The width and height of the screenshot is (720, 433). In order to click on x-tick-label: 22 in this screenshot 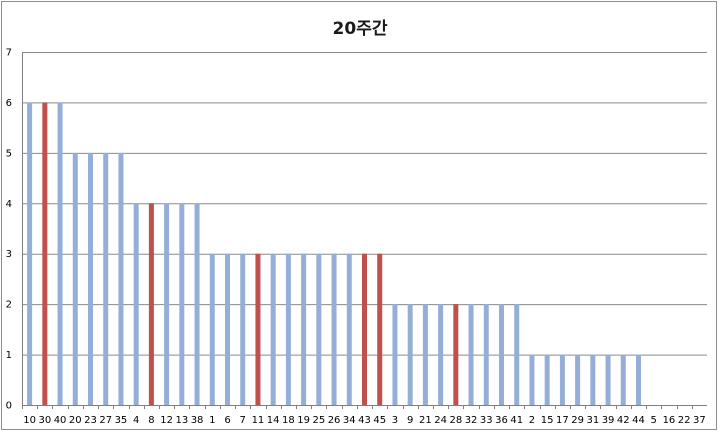, I will do `click(684, 420)`.